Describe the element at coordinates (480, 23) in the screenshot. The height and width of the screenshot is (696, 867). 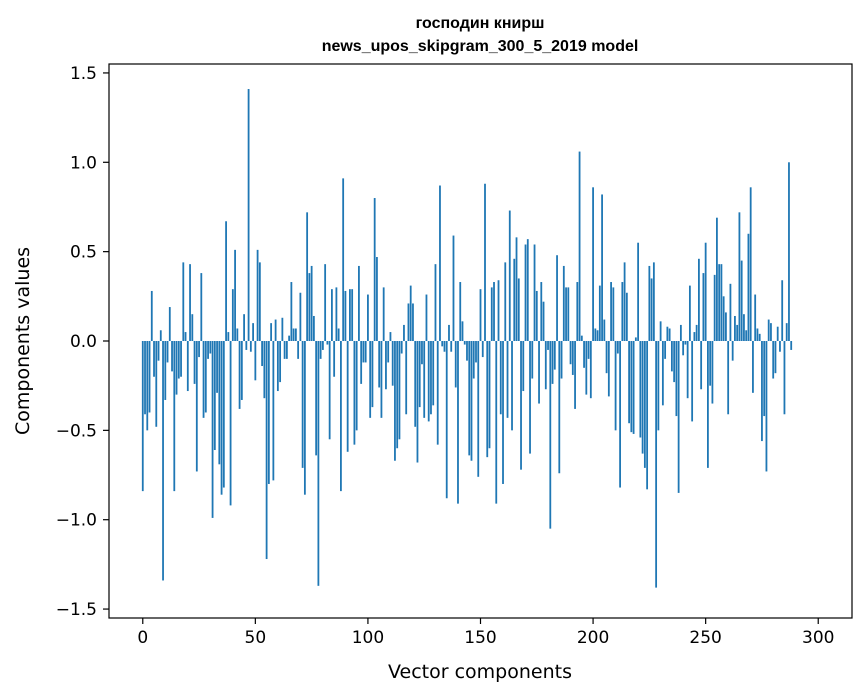
I see `chart-title: господин книрш` at that location.